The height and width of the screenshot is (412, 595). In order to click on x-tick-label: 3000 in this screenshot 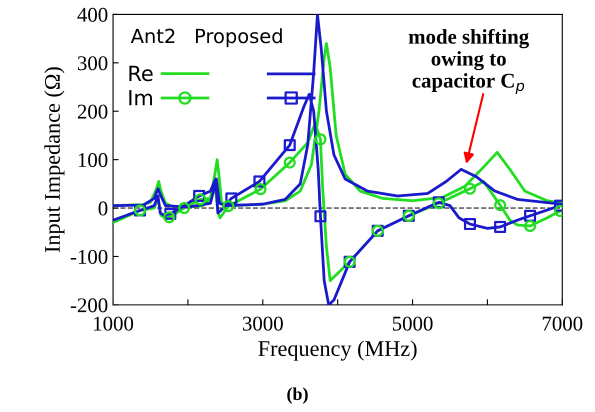, I will do `click(262, 323)`.